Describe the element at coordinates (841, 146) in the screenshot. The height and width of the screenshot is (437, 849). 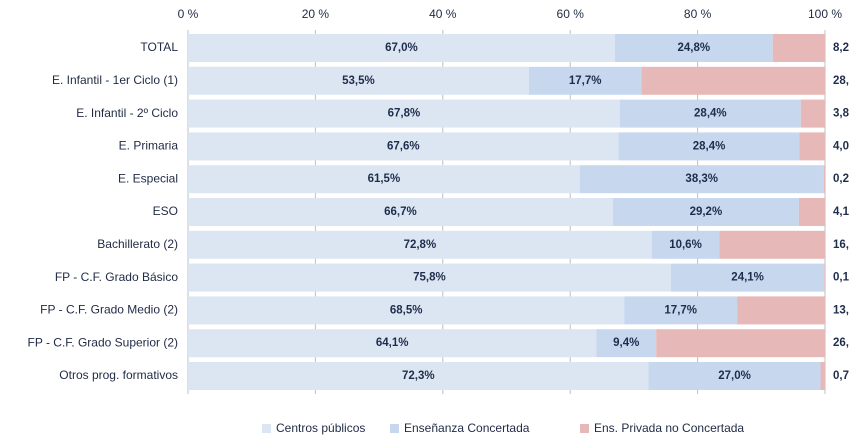
I see `data-label: 4,0%` at that location.